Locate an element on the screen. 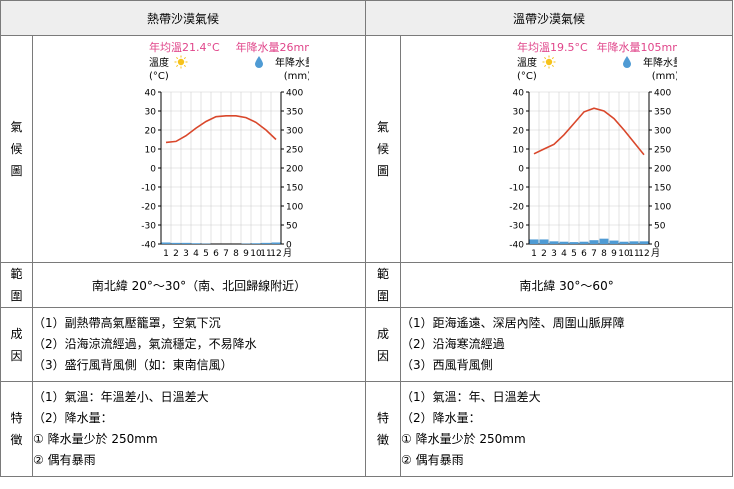 The width and height of the screenshot is (734, 489). feature-item: （2）降水量： is located at coordinates (441, 418).